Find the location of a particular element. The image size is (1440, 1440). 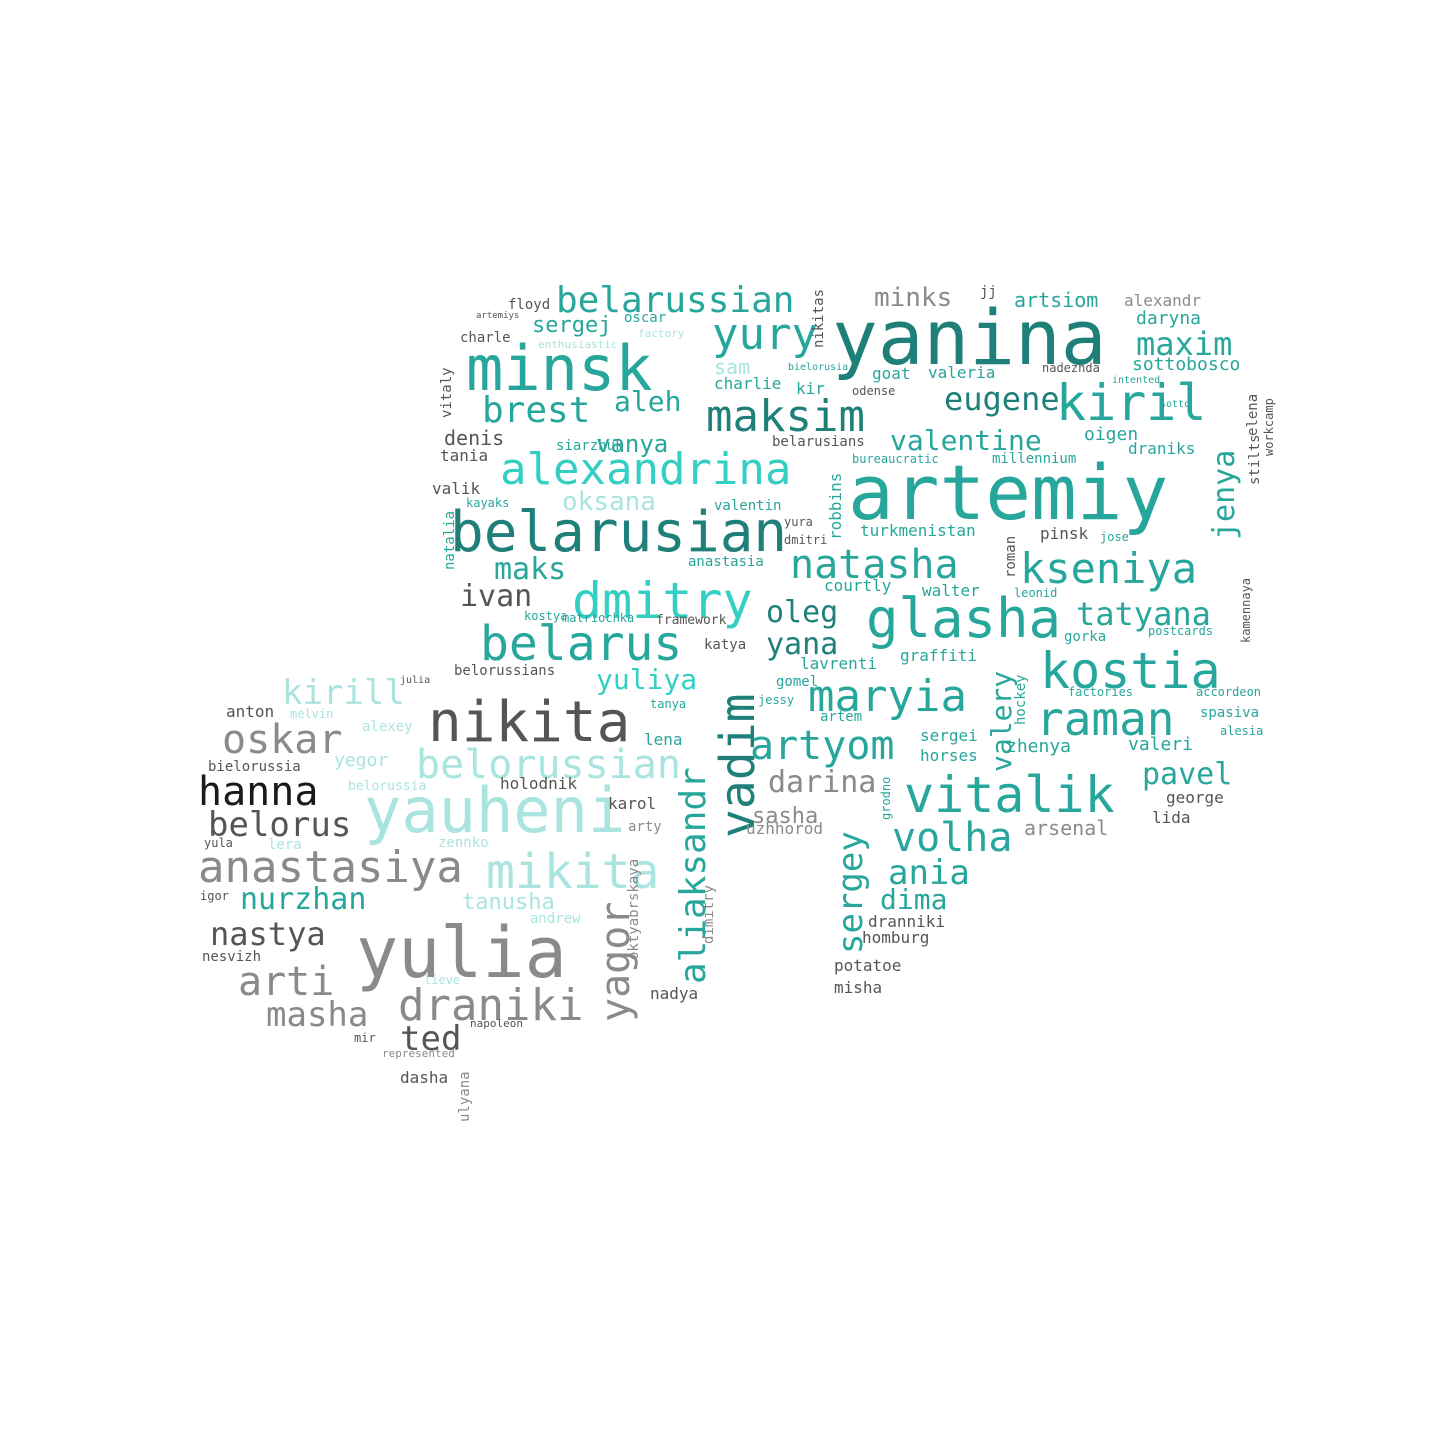

word-kseniya: kseniya is located at coordinates (1109, 568).